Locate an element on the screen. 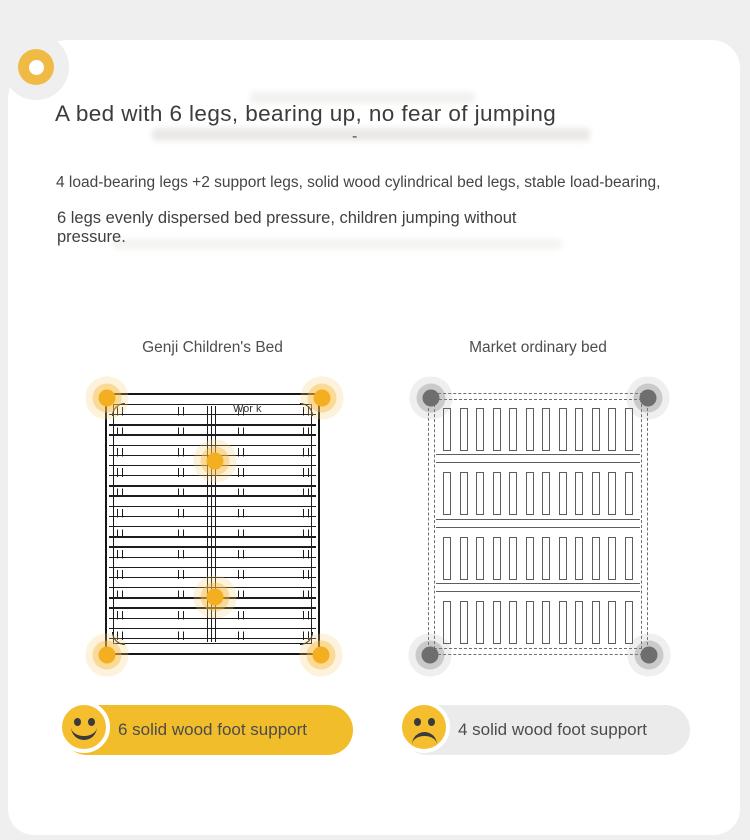 Image resolution: width=750 pixels, height=840 pixels. smile-mouth is located at coordinates (84, 733).